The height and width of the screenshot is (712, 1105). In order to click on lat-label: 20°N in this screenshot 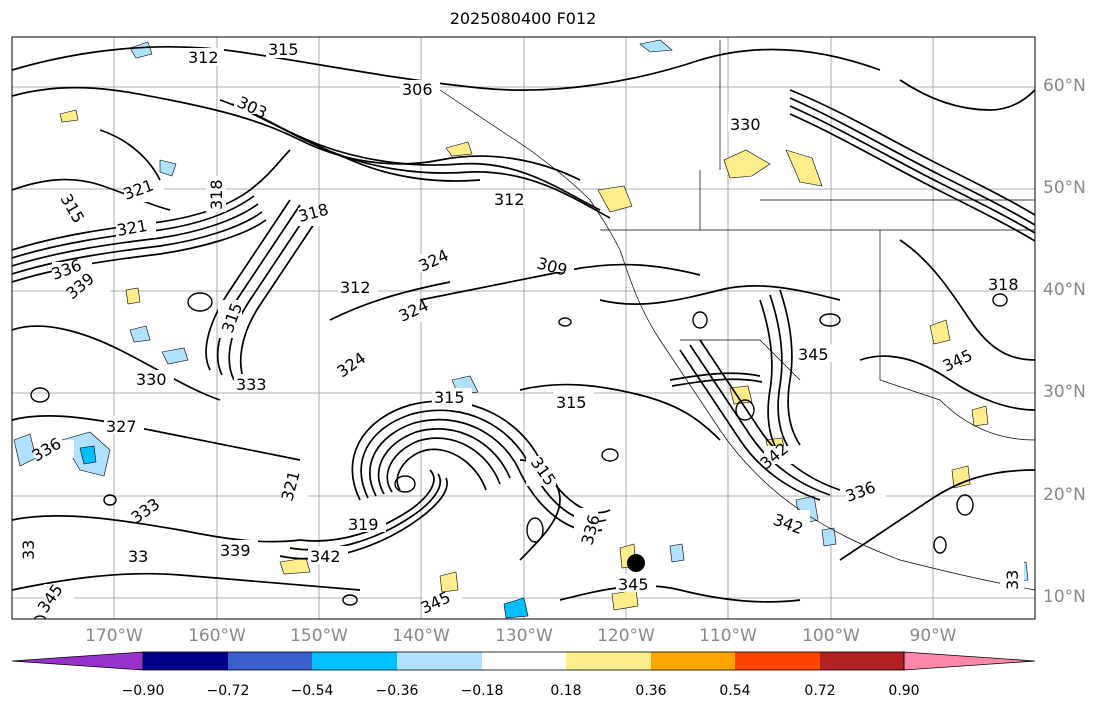, I will do `click(1064, 495)`.